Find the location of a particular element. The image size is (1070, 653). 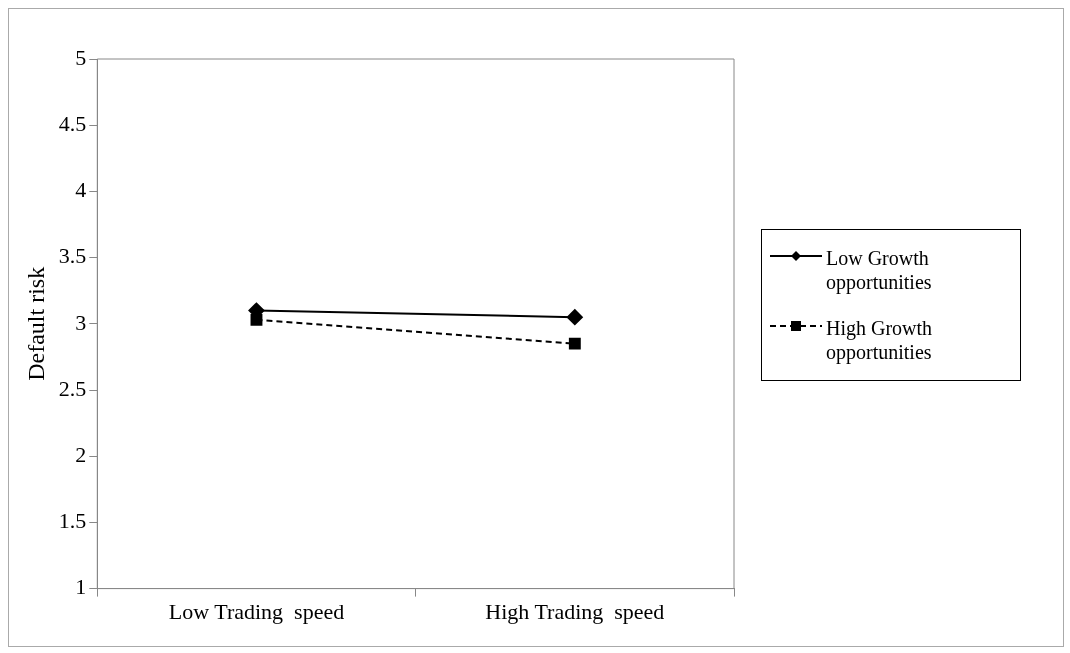

x-tick-label: Low Trading speed is located at coordinates (256, 611).